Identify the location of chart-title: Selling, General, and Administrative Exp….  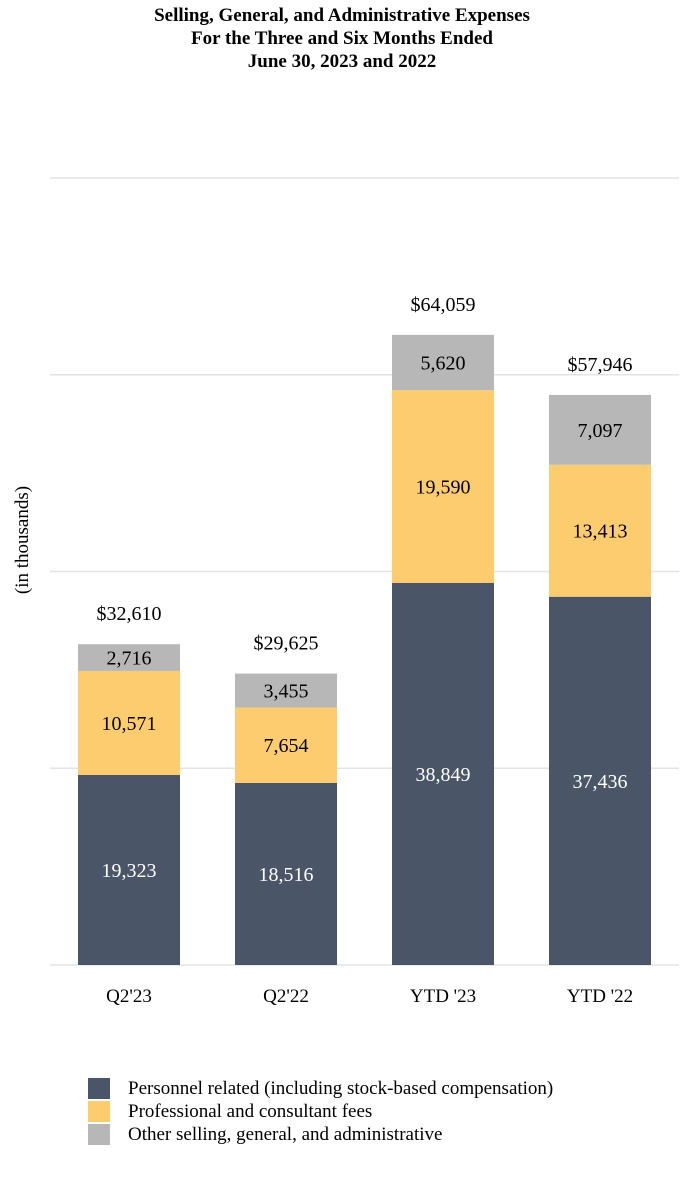
(342, 38).